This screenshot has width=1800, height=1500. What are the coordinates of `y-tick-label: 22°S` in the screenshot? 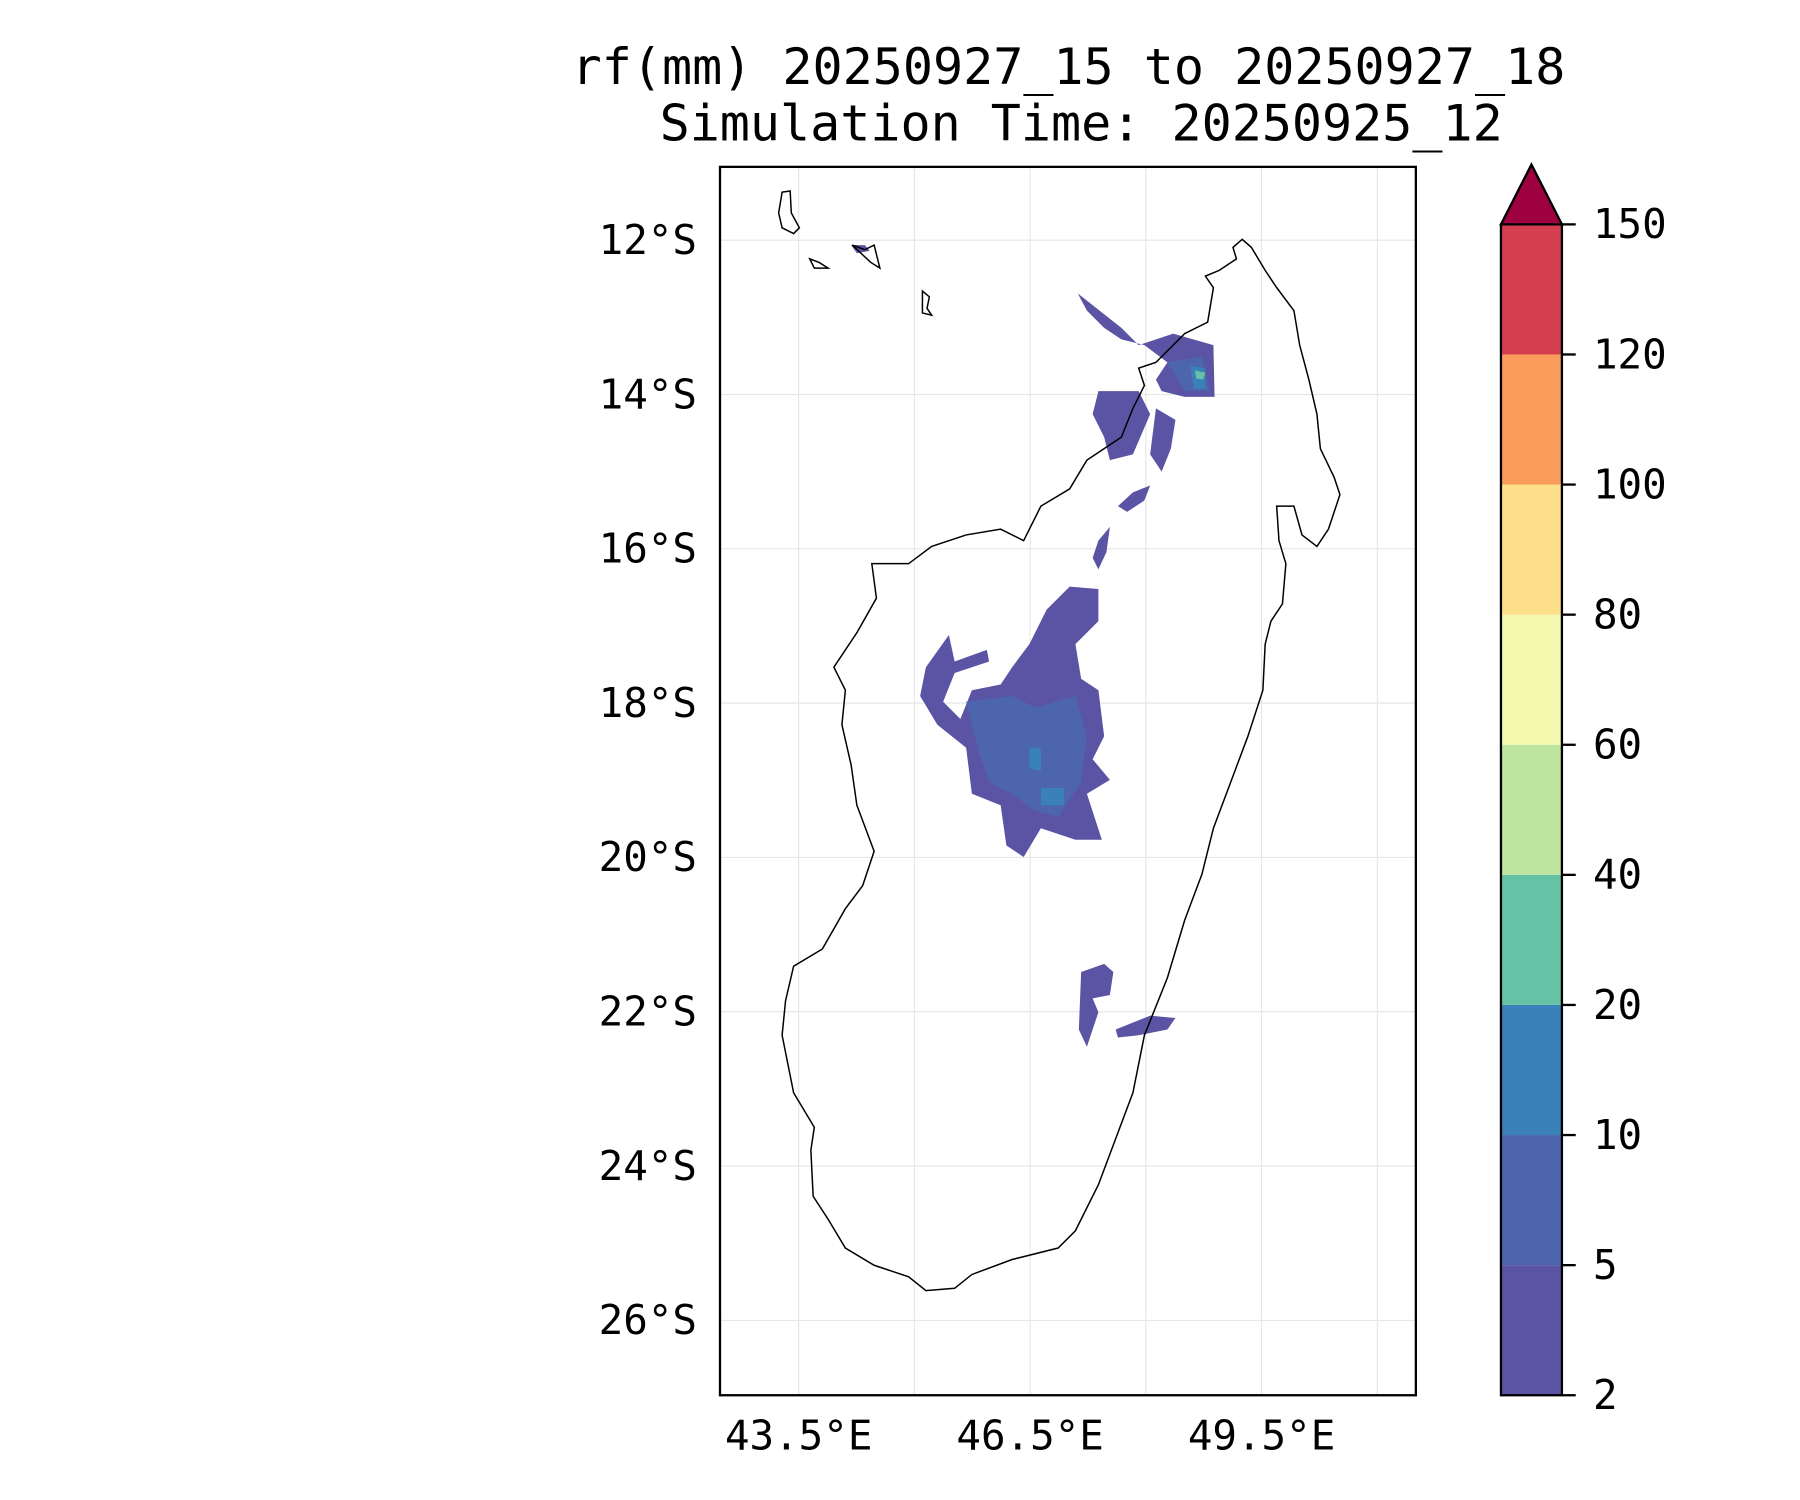 It's located at (648, 1012).